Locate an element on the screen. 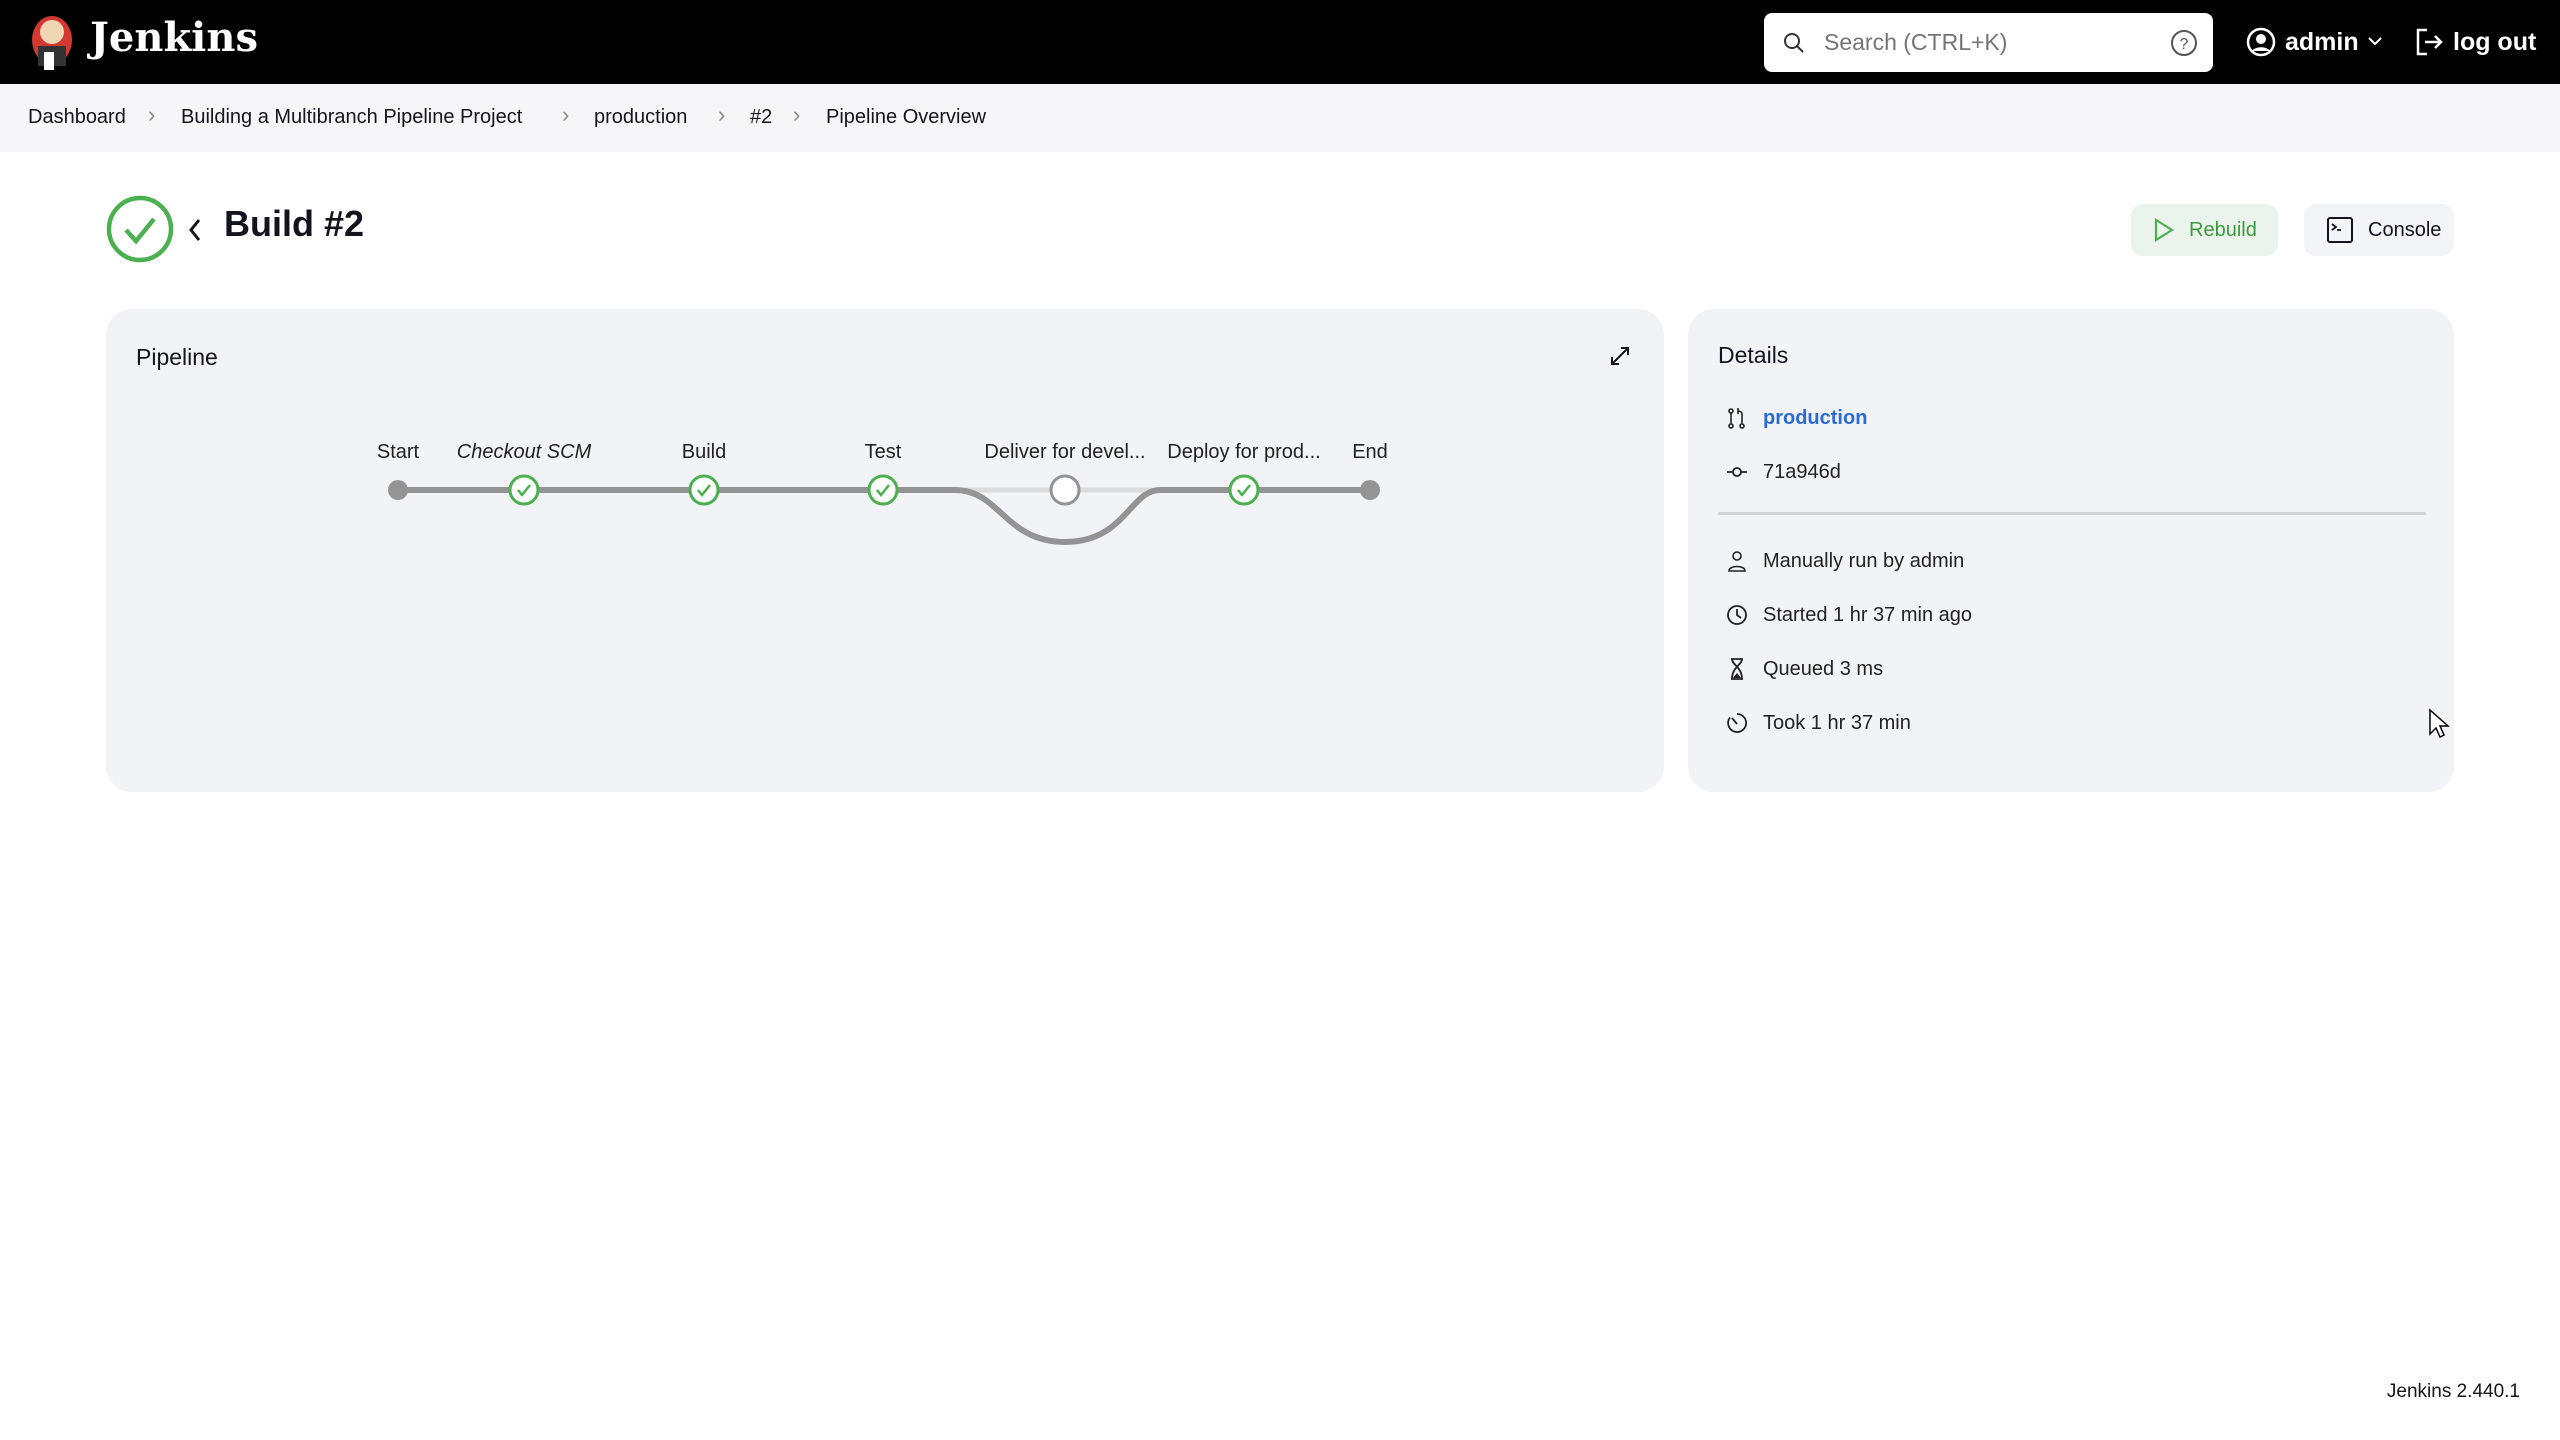 The width and height of the screenshot is (2560, 1440). breadcrumb-build: #2 is located at coordinates (761, 117).